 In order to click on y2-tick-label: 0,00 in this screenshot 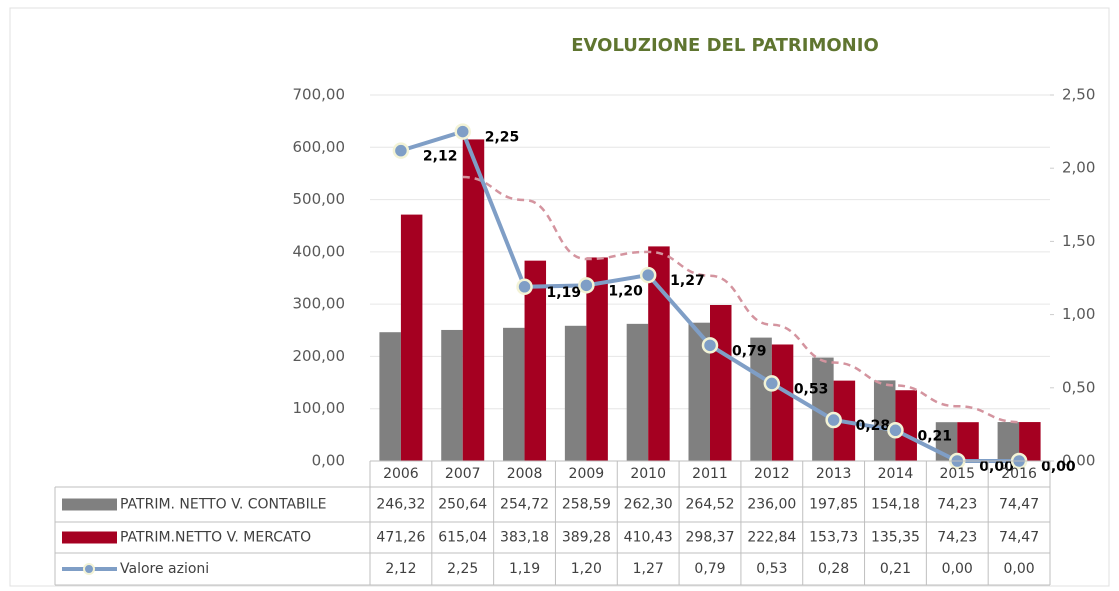, I will do `click(1078, 461)`.